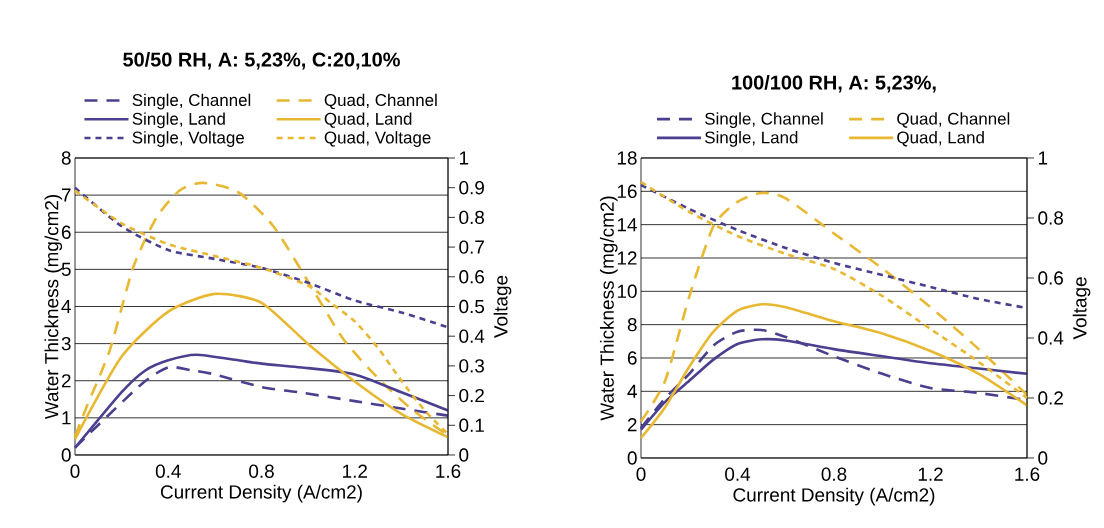  What do you see at coordinates (66, 269) in the screenshot?
I see `y-tick-label: 5` at bounding box center [66, 269].